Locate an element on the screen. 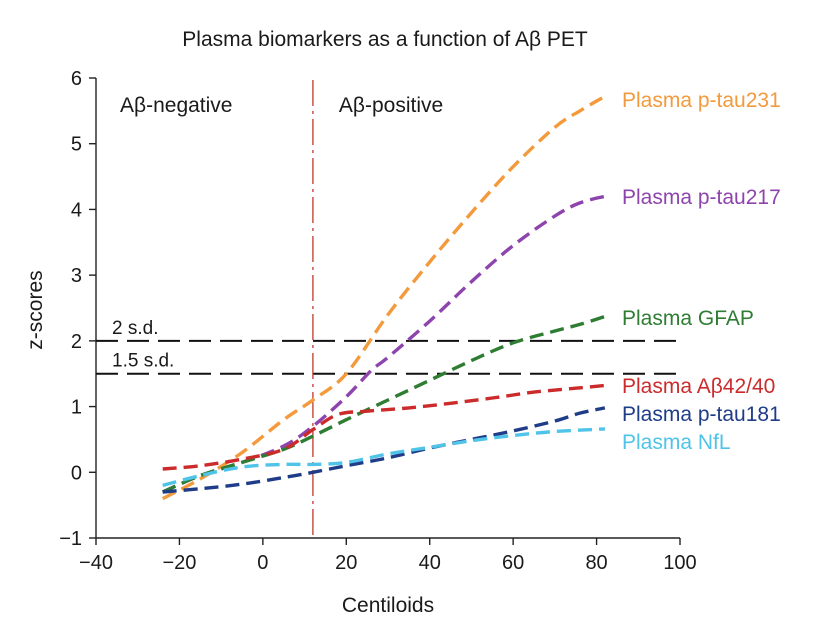 Image resolution: width=827 pixels, height=638 pixels. sd-threshold-label: 1.5 s.d. is located at coordinates (143, 361).